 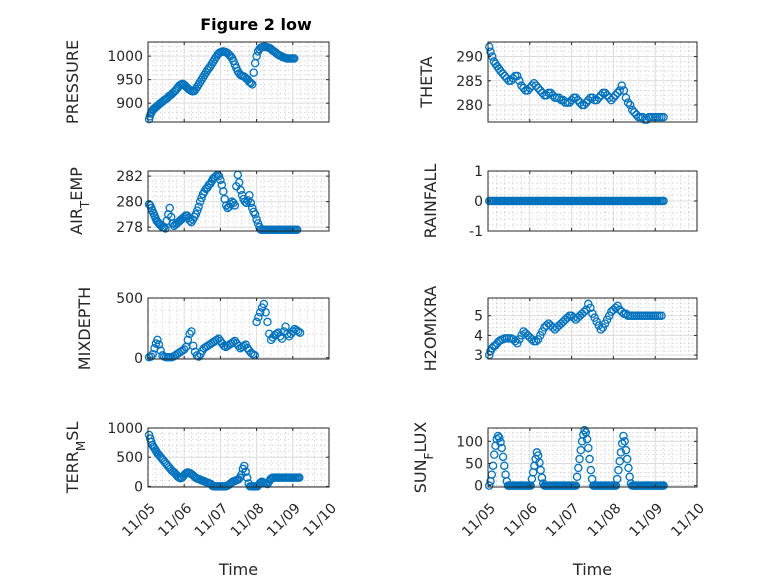 What do you see at coordinates (72, 472) in the screenshot?
I see `y-axis-label-main: TERR` at bounding box center [72, 472].